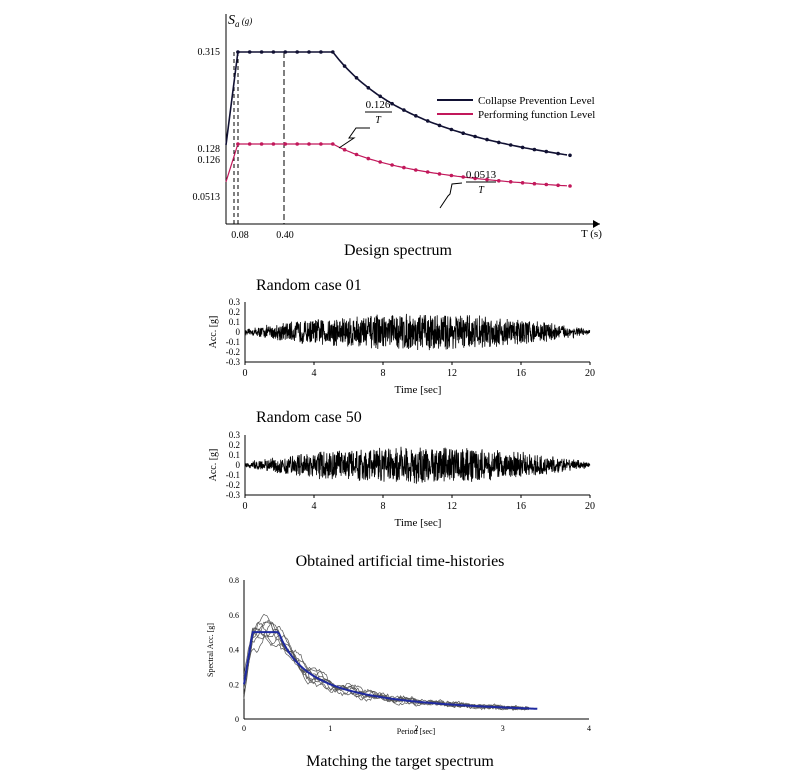  Describe the element at coordinates (404, 119) in the screenshot. I see `ds-markers` at that location.